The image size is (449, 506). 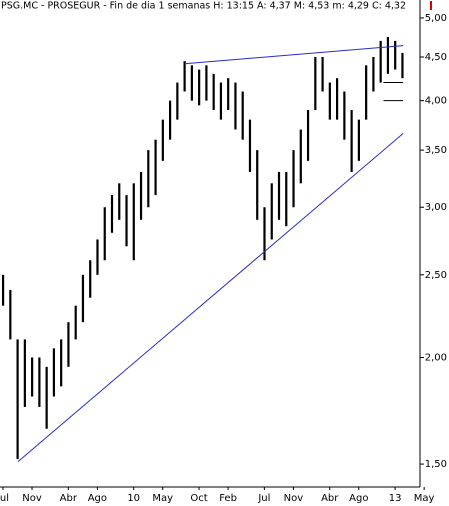 I want to click on title-bg, so click(x=205, y=6).